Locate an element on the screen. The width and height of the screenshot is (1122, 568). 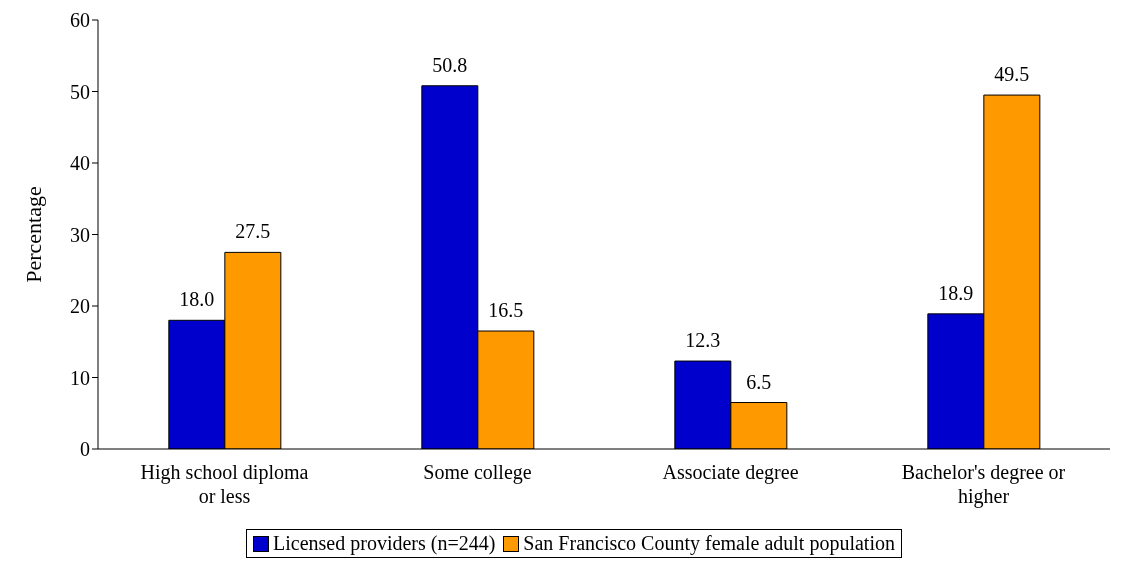
y-tick-label: 20 is located at coordinates (80, 306).